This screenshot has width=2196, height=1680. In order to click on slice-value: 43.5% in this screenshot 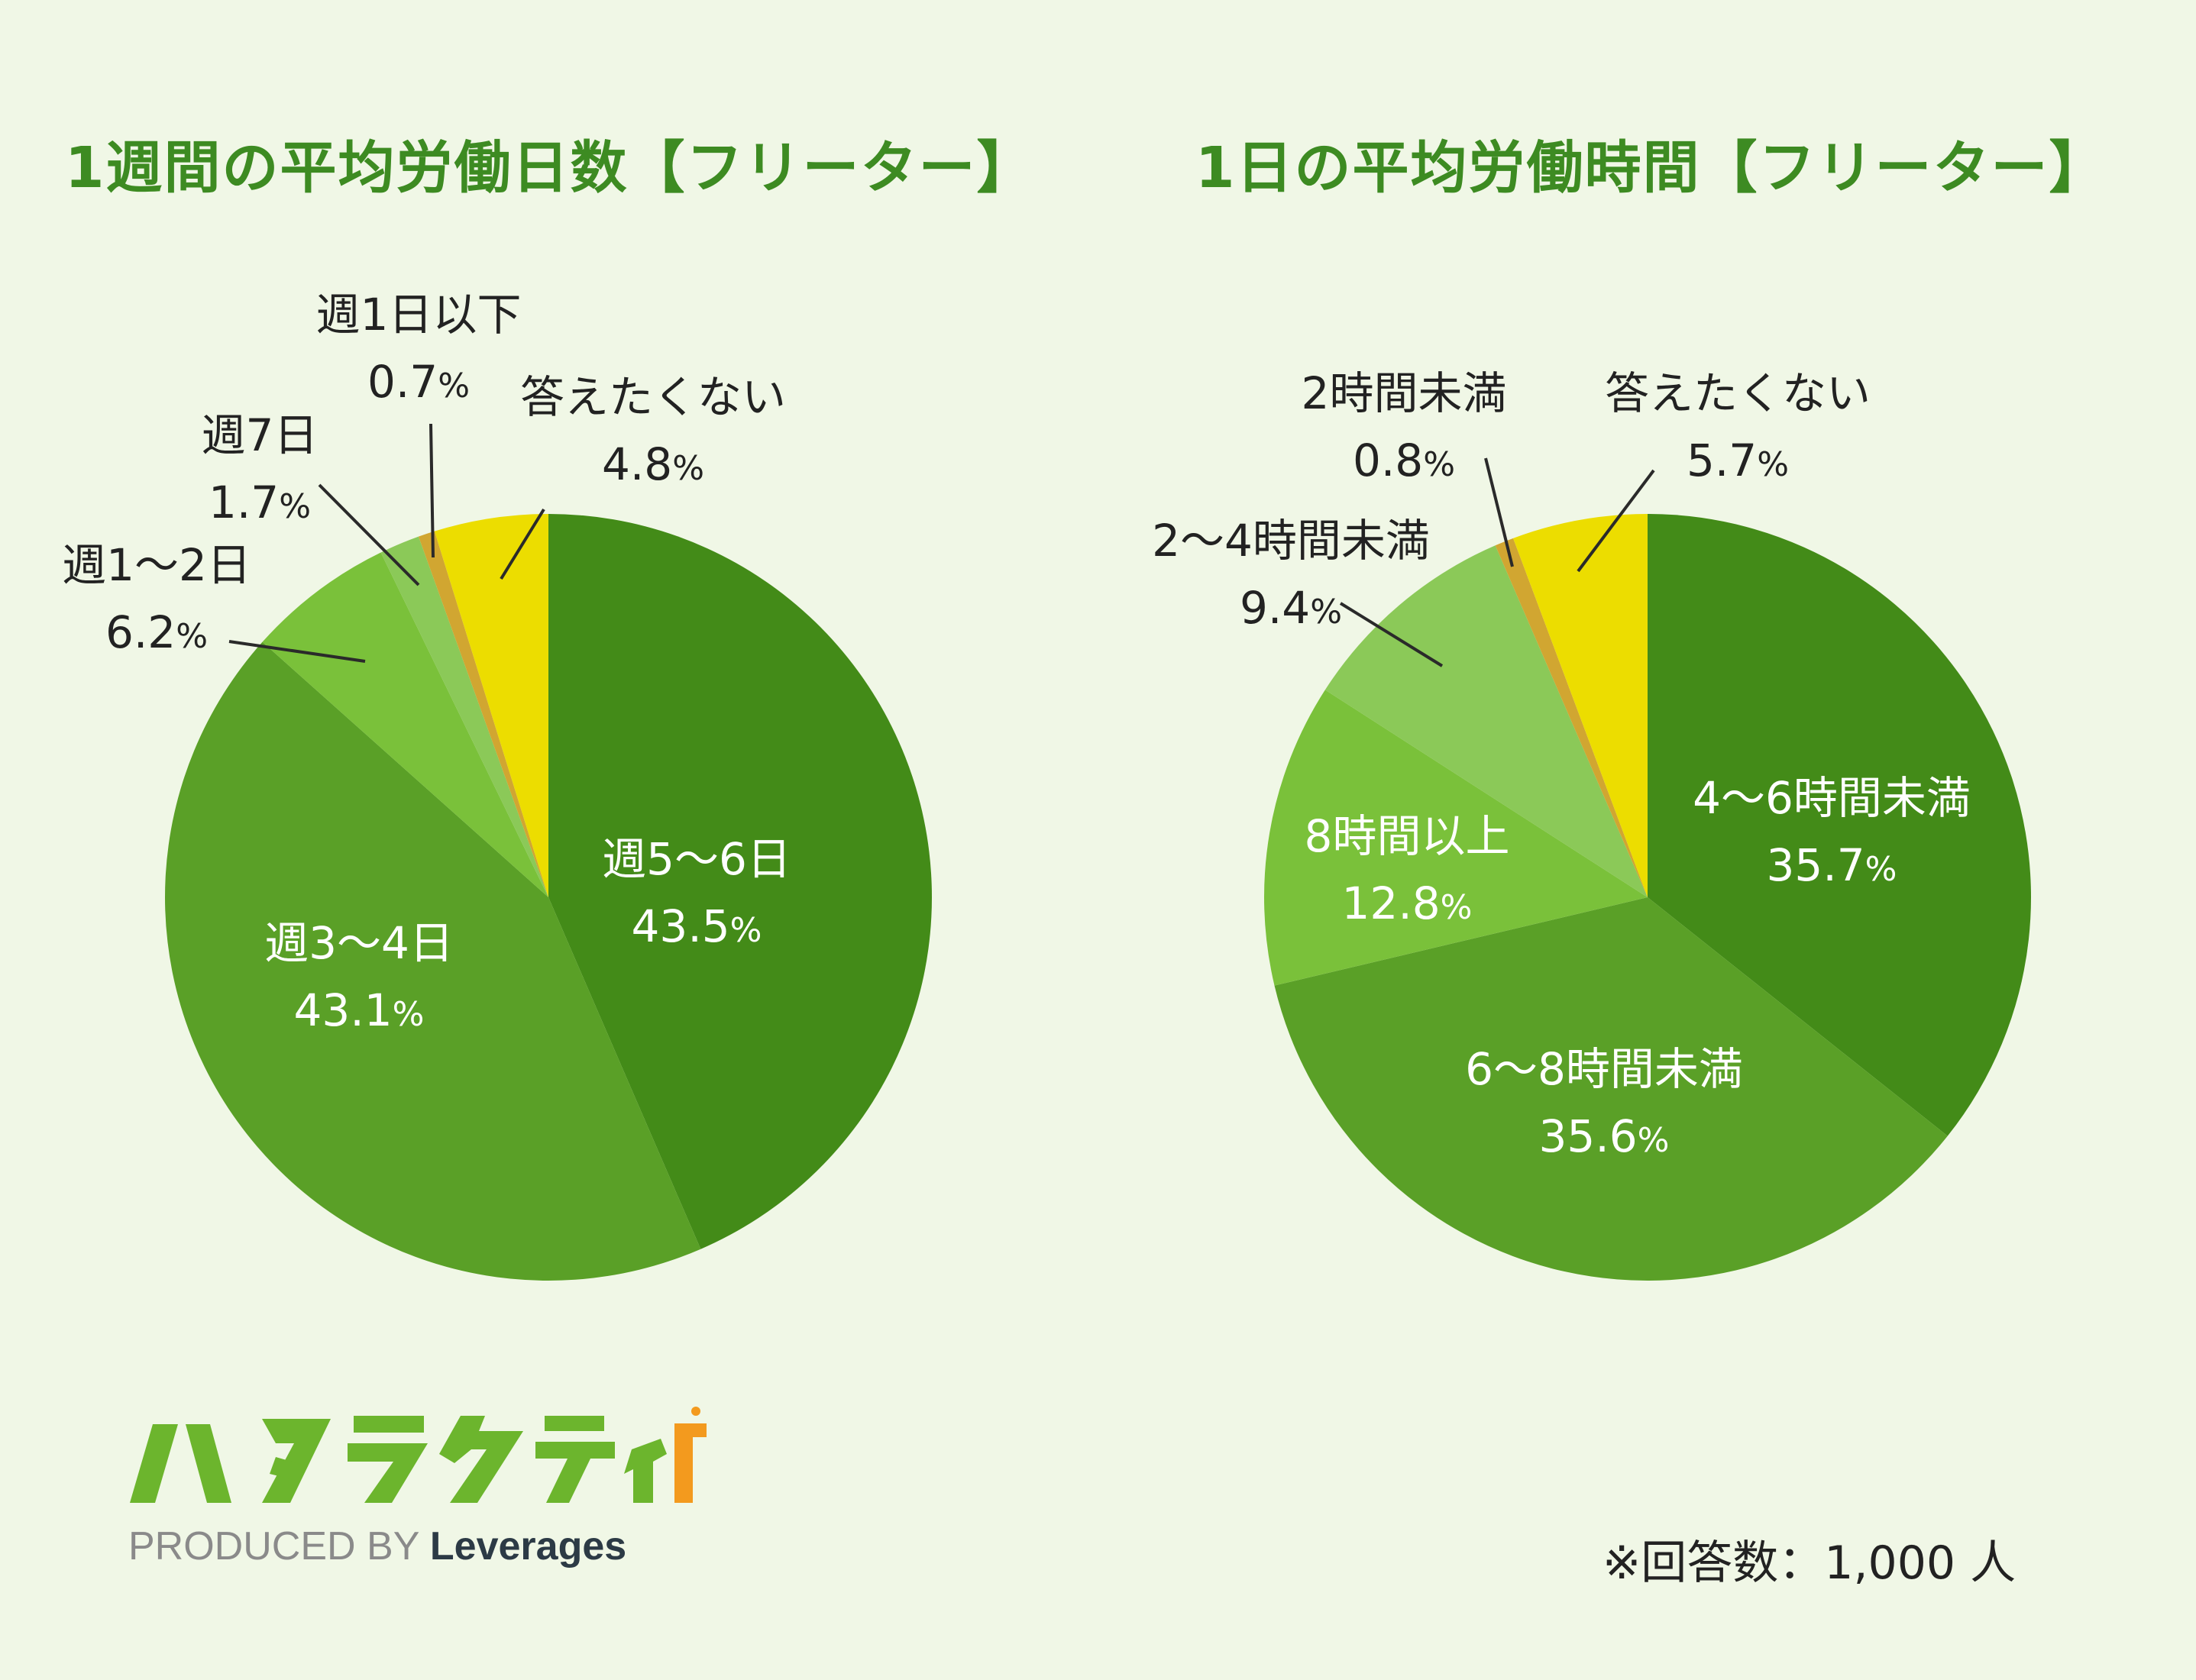, I will do `click(697, 926)`.